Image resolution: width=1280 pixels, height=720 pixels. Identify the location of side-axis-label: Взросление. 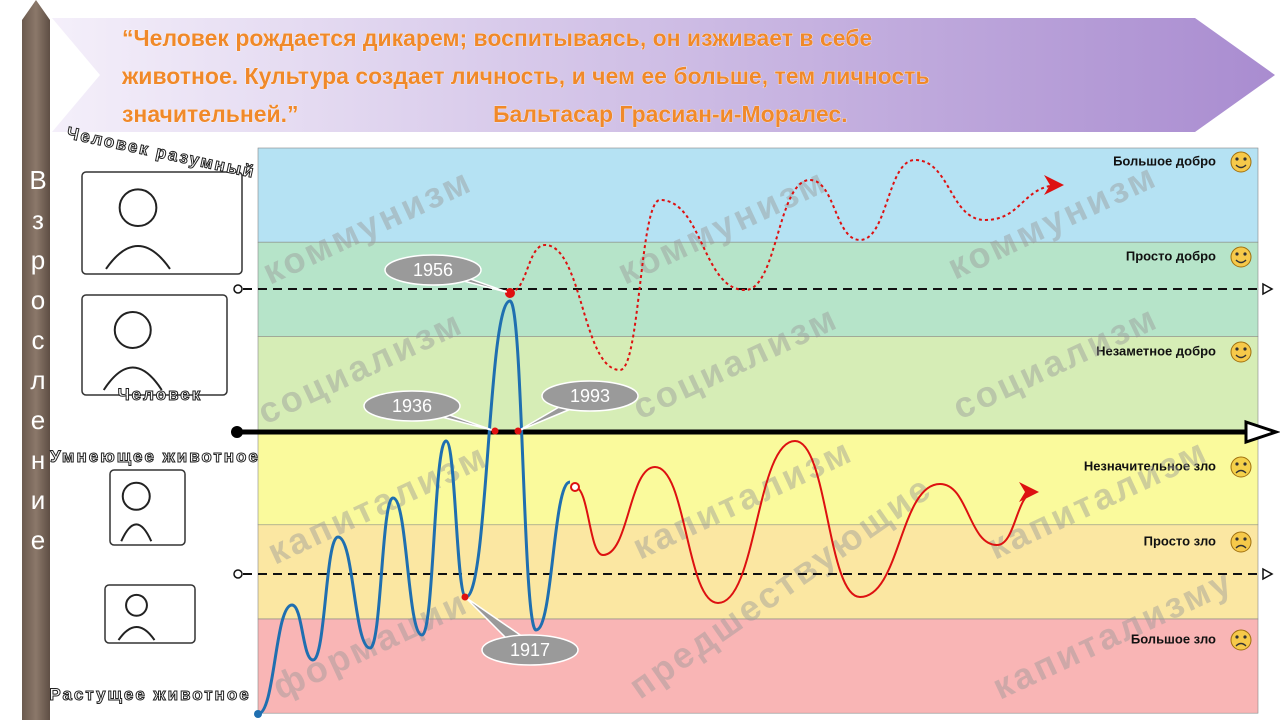
(38, 365).